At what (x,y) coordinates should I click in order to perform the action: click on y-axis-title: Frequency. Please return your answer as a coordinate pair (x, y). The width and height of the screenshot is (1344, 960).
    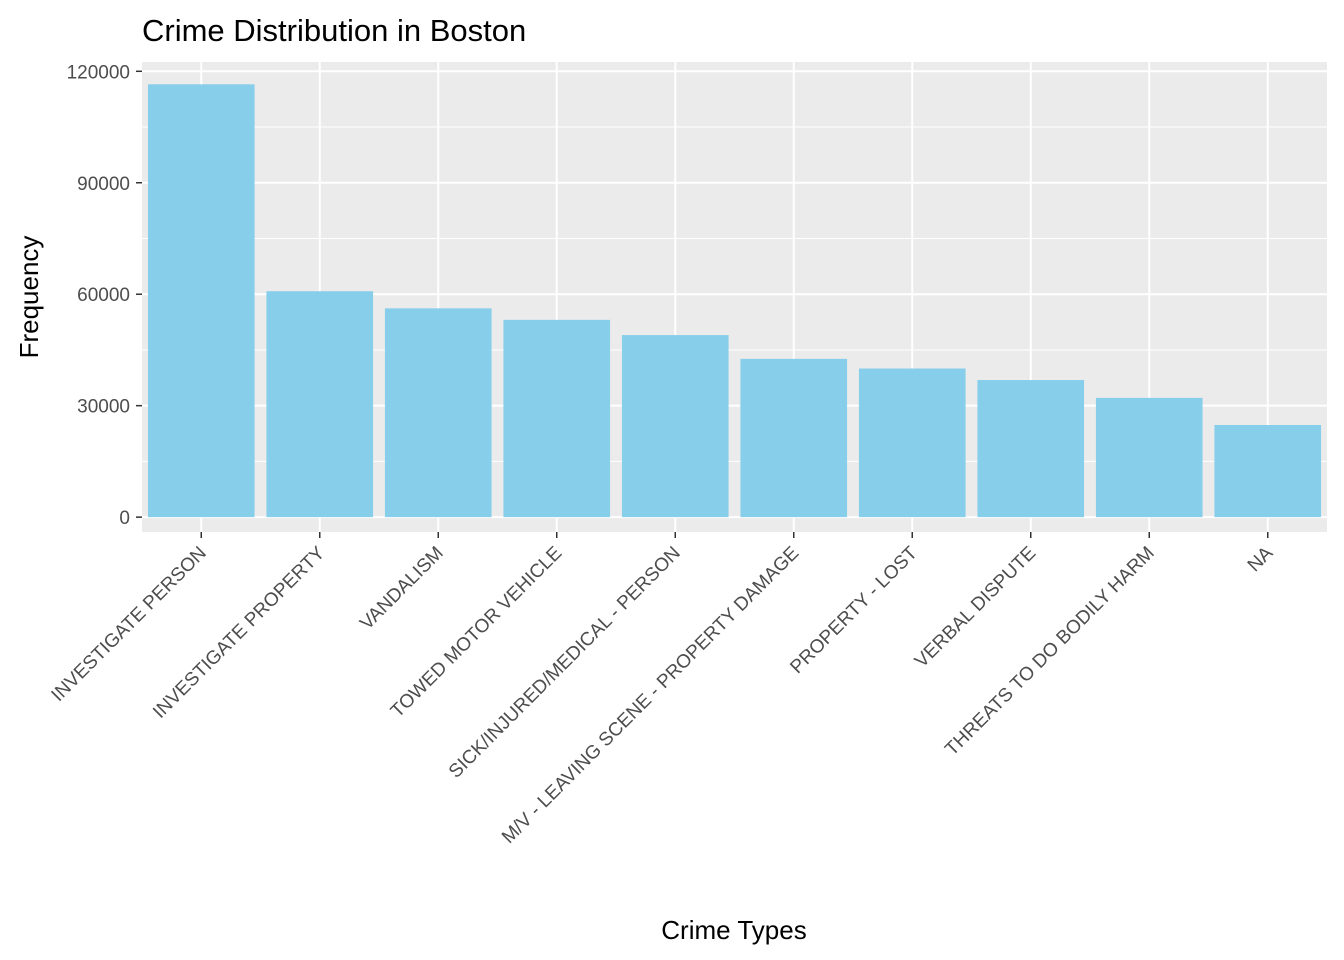
    Looking at the image, I should click on (29, 297).